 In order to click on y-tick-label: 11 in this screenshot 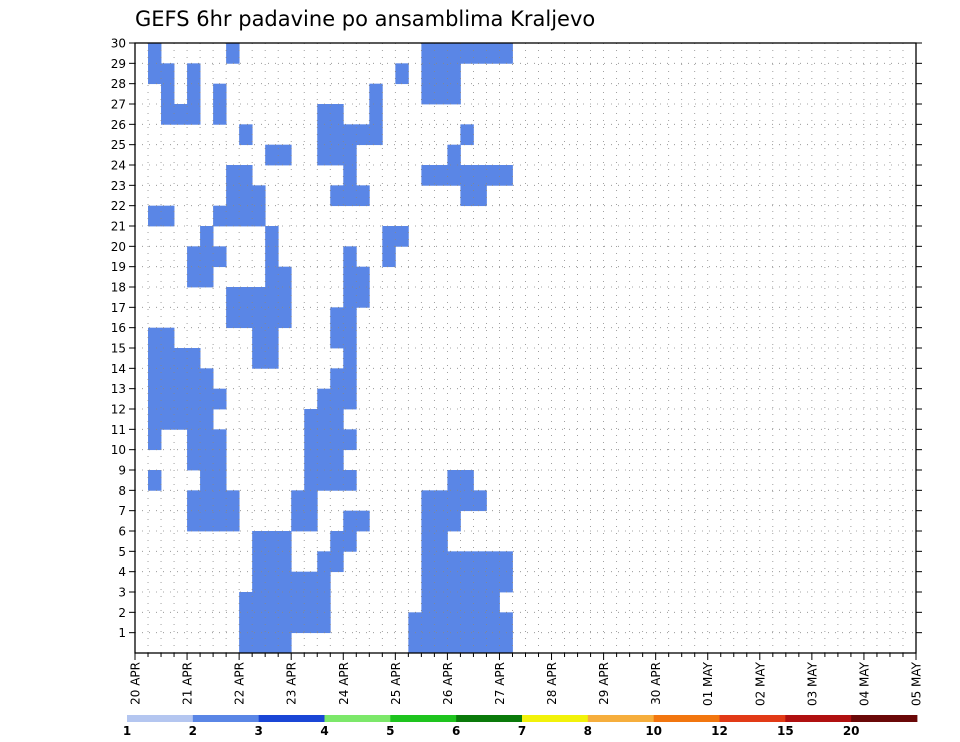, I will do `click(118, 430)`.